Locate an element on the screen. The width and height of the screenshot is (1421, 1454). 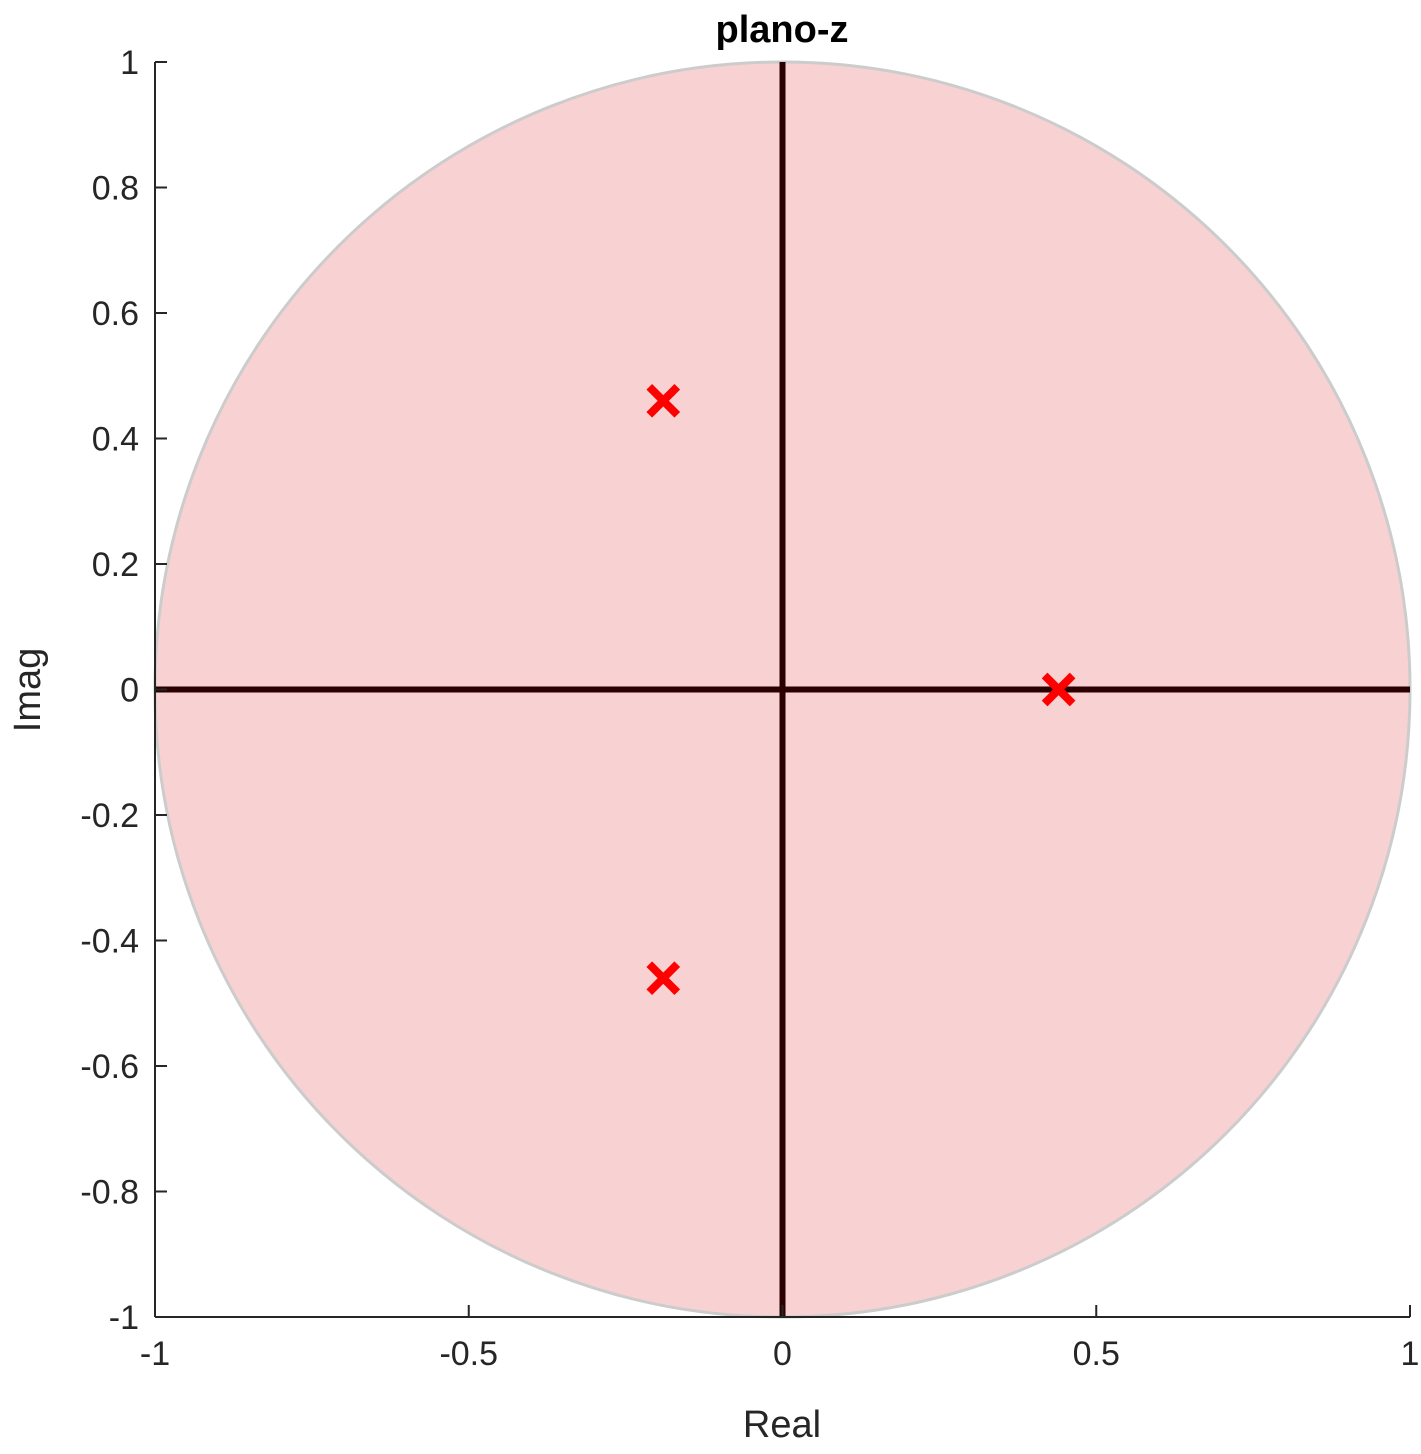
y-tick-label: 0 is located at coordinates (129, 691).